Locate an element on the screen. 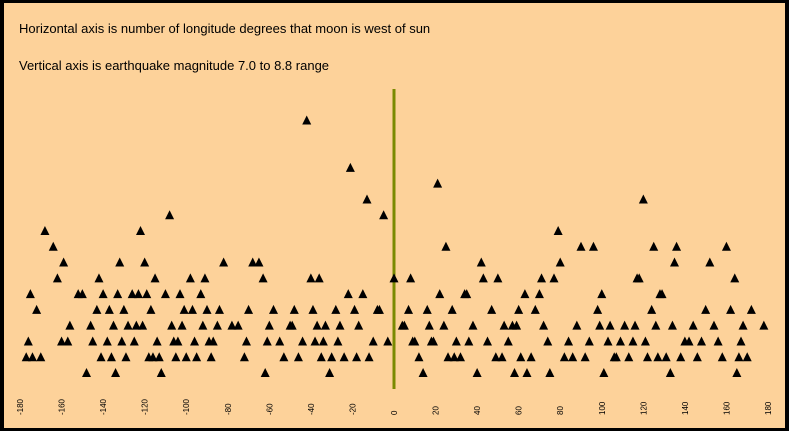  x-tick-label: 160 is located at coordinates (726, 408).